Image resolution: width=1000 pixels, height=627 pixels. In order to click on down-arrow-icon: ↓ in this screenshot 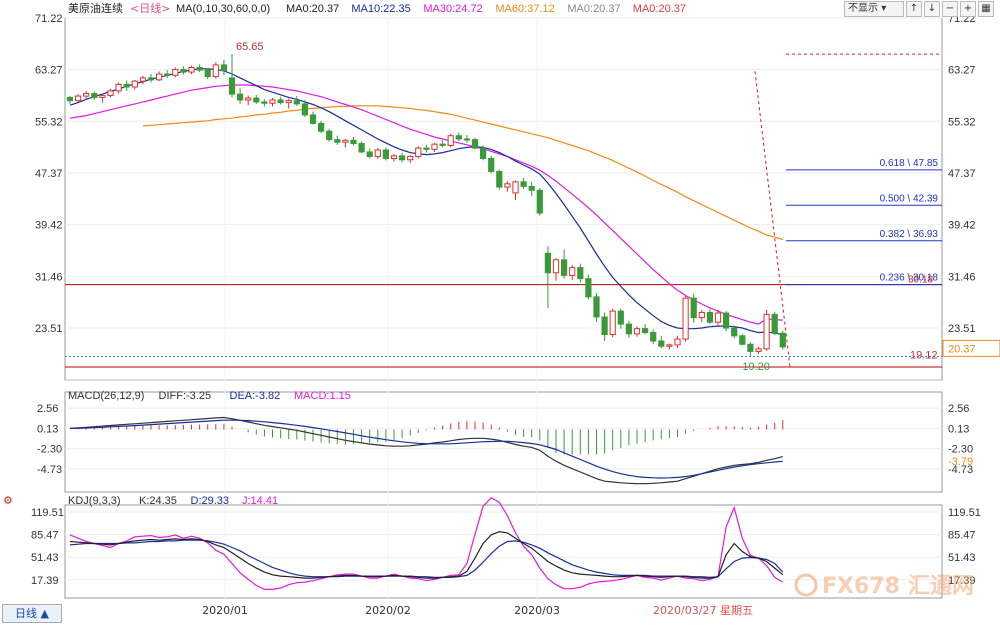, I will do `click(932, 9)`.